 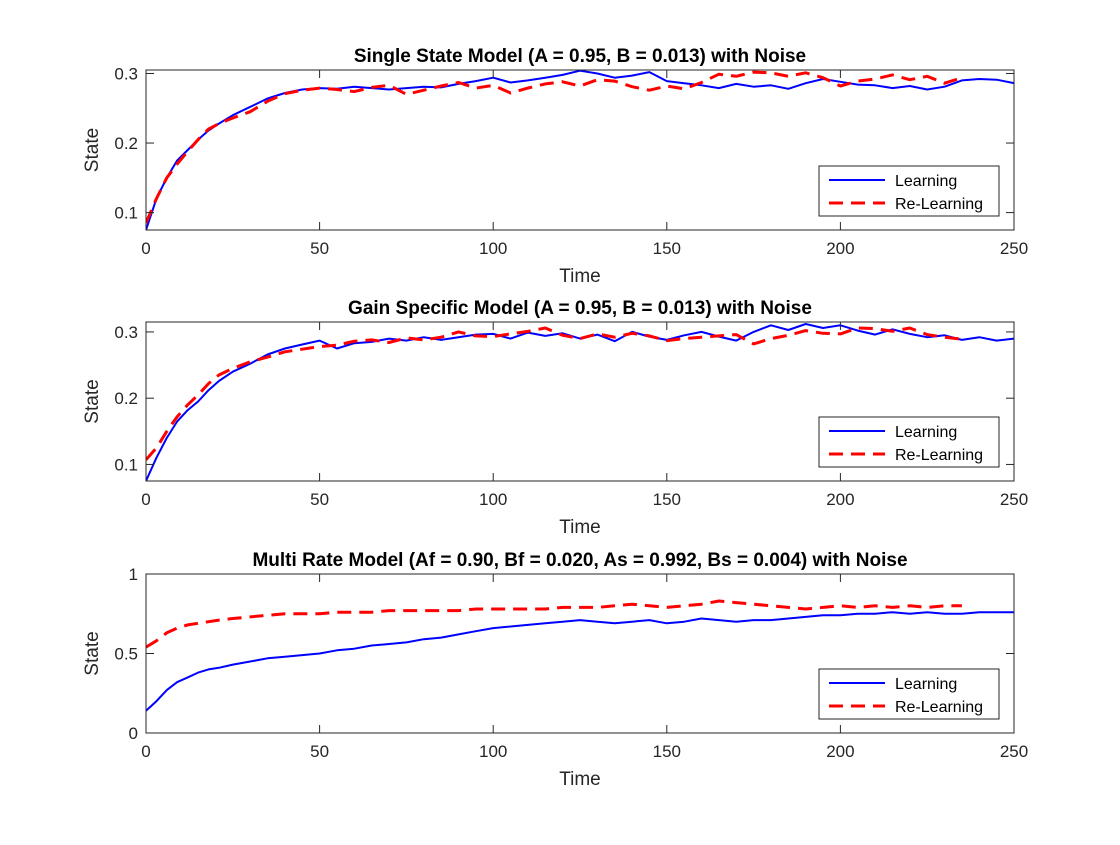 I want to click on y-tick-label: 0.5, so click(x=126, y=654).